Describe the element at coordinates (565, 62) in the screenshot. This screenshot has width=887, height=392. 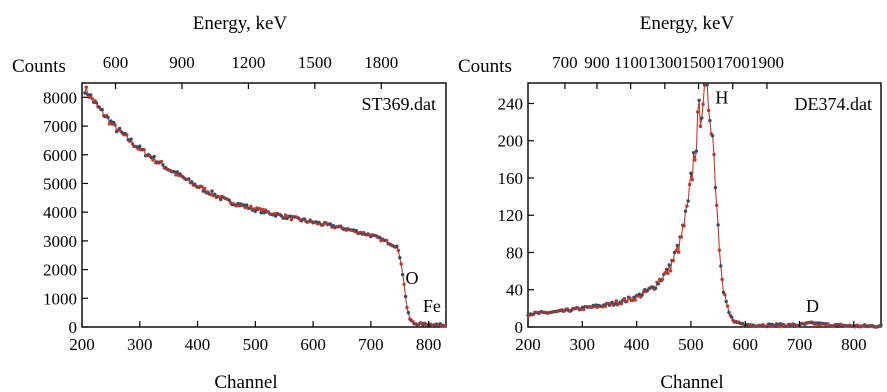
I see `top-tick-label: 700` at that location.